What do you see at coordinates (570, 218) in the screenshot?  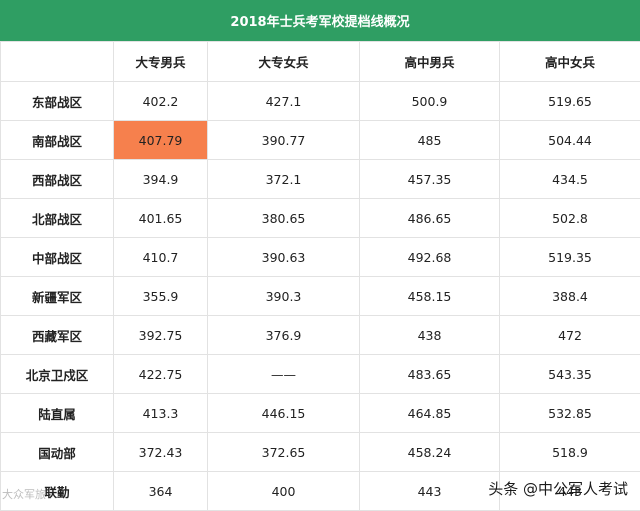 I see `value-cell: 502.8` at bounding box center [570, 218].